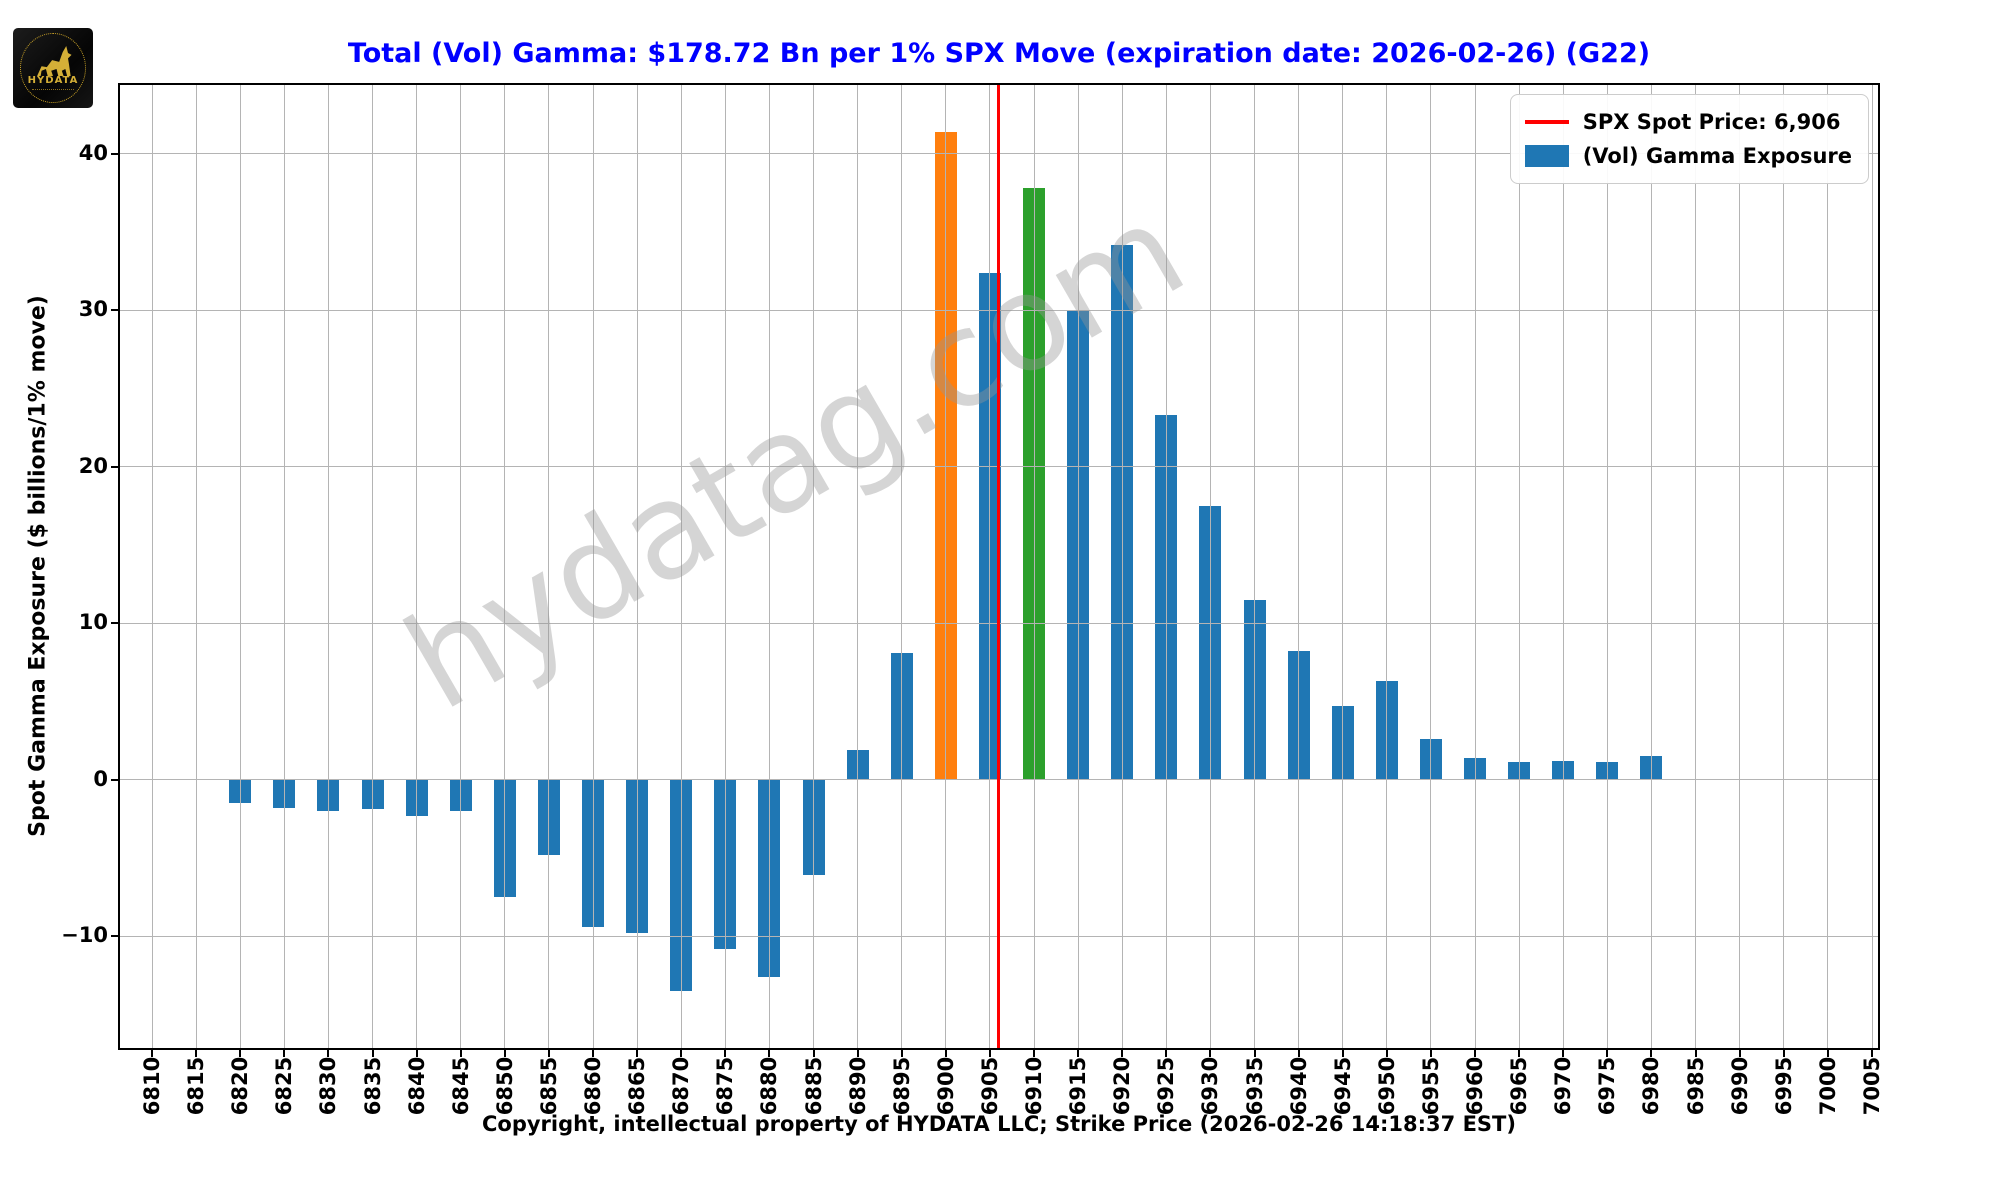 The image size is (2000, 1200). Describe the element at coordinates (84, 935) in the screenshot. I see `y-tick-label: −10` at that location.